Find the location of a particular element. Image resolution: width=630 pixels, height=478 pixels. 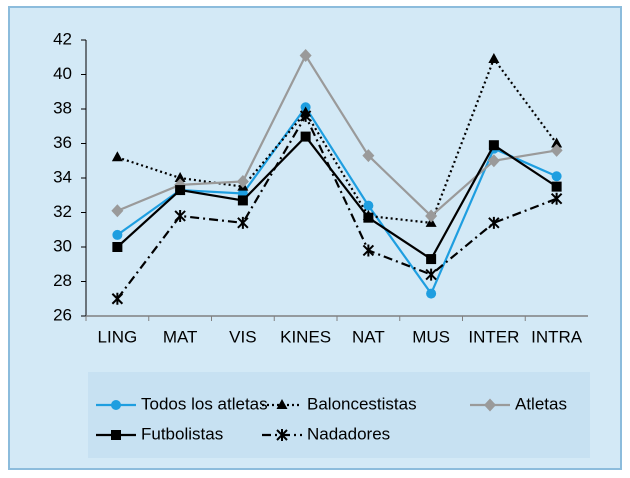

y-tick-label: 28 is located at coordinates (62, 280).